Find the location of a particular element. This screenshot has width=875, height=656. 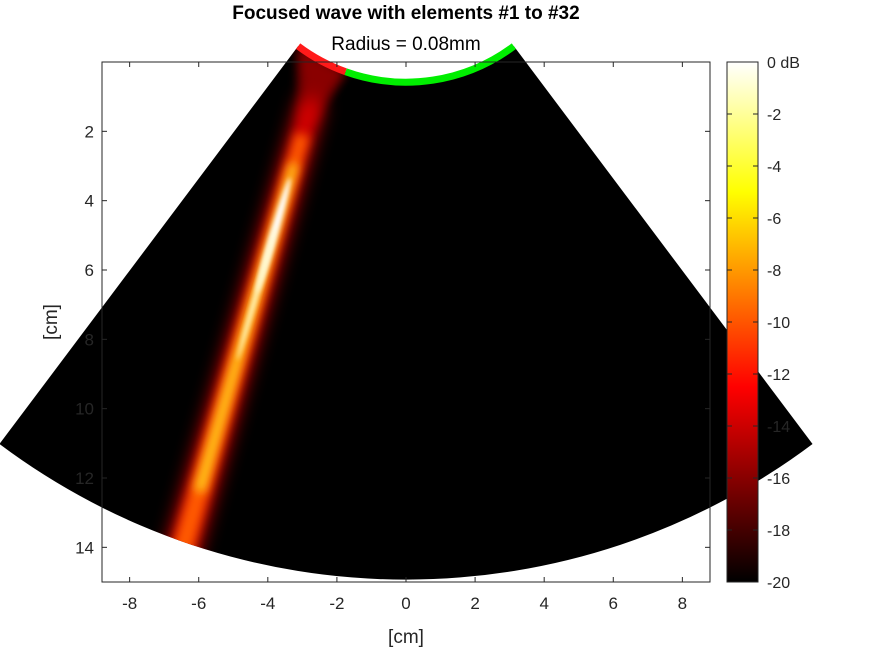

colorbar: 0 dB -2 -4 -6 -8 -10 -12 -14 -16 -18 -20 is located at coordinates (763, 323).